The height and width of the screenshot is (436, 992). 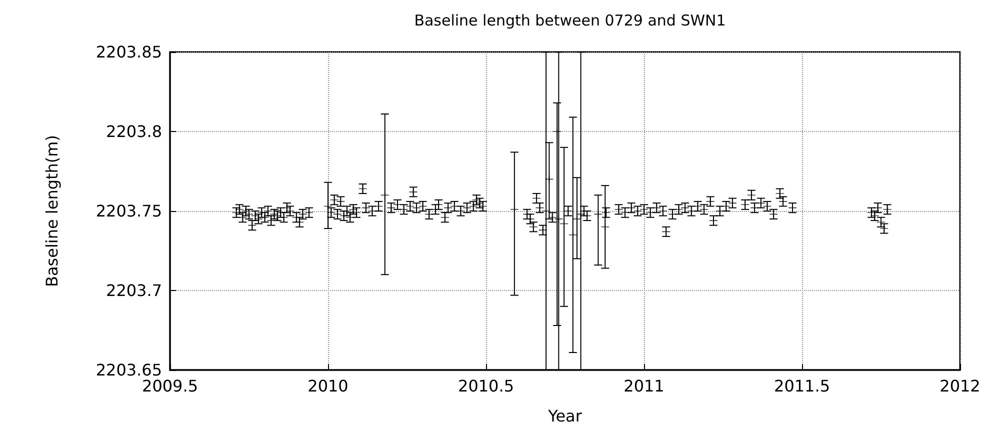 I want to click on y-tick-label: 2203.85, so click(x=129, y=52).